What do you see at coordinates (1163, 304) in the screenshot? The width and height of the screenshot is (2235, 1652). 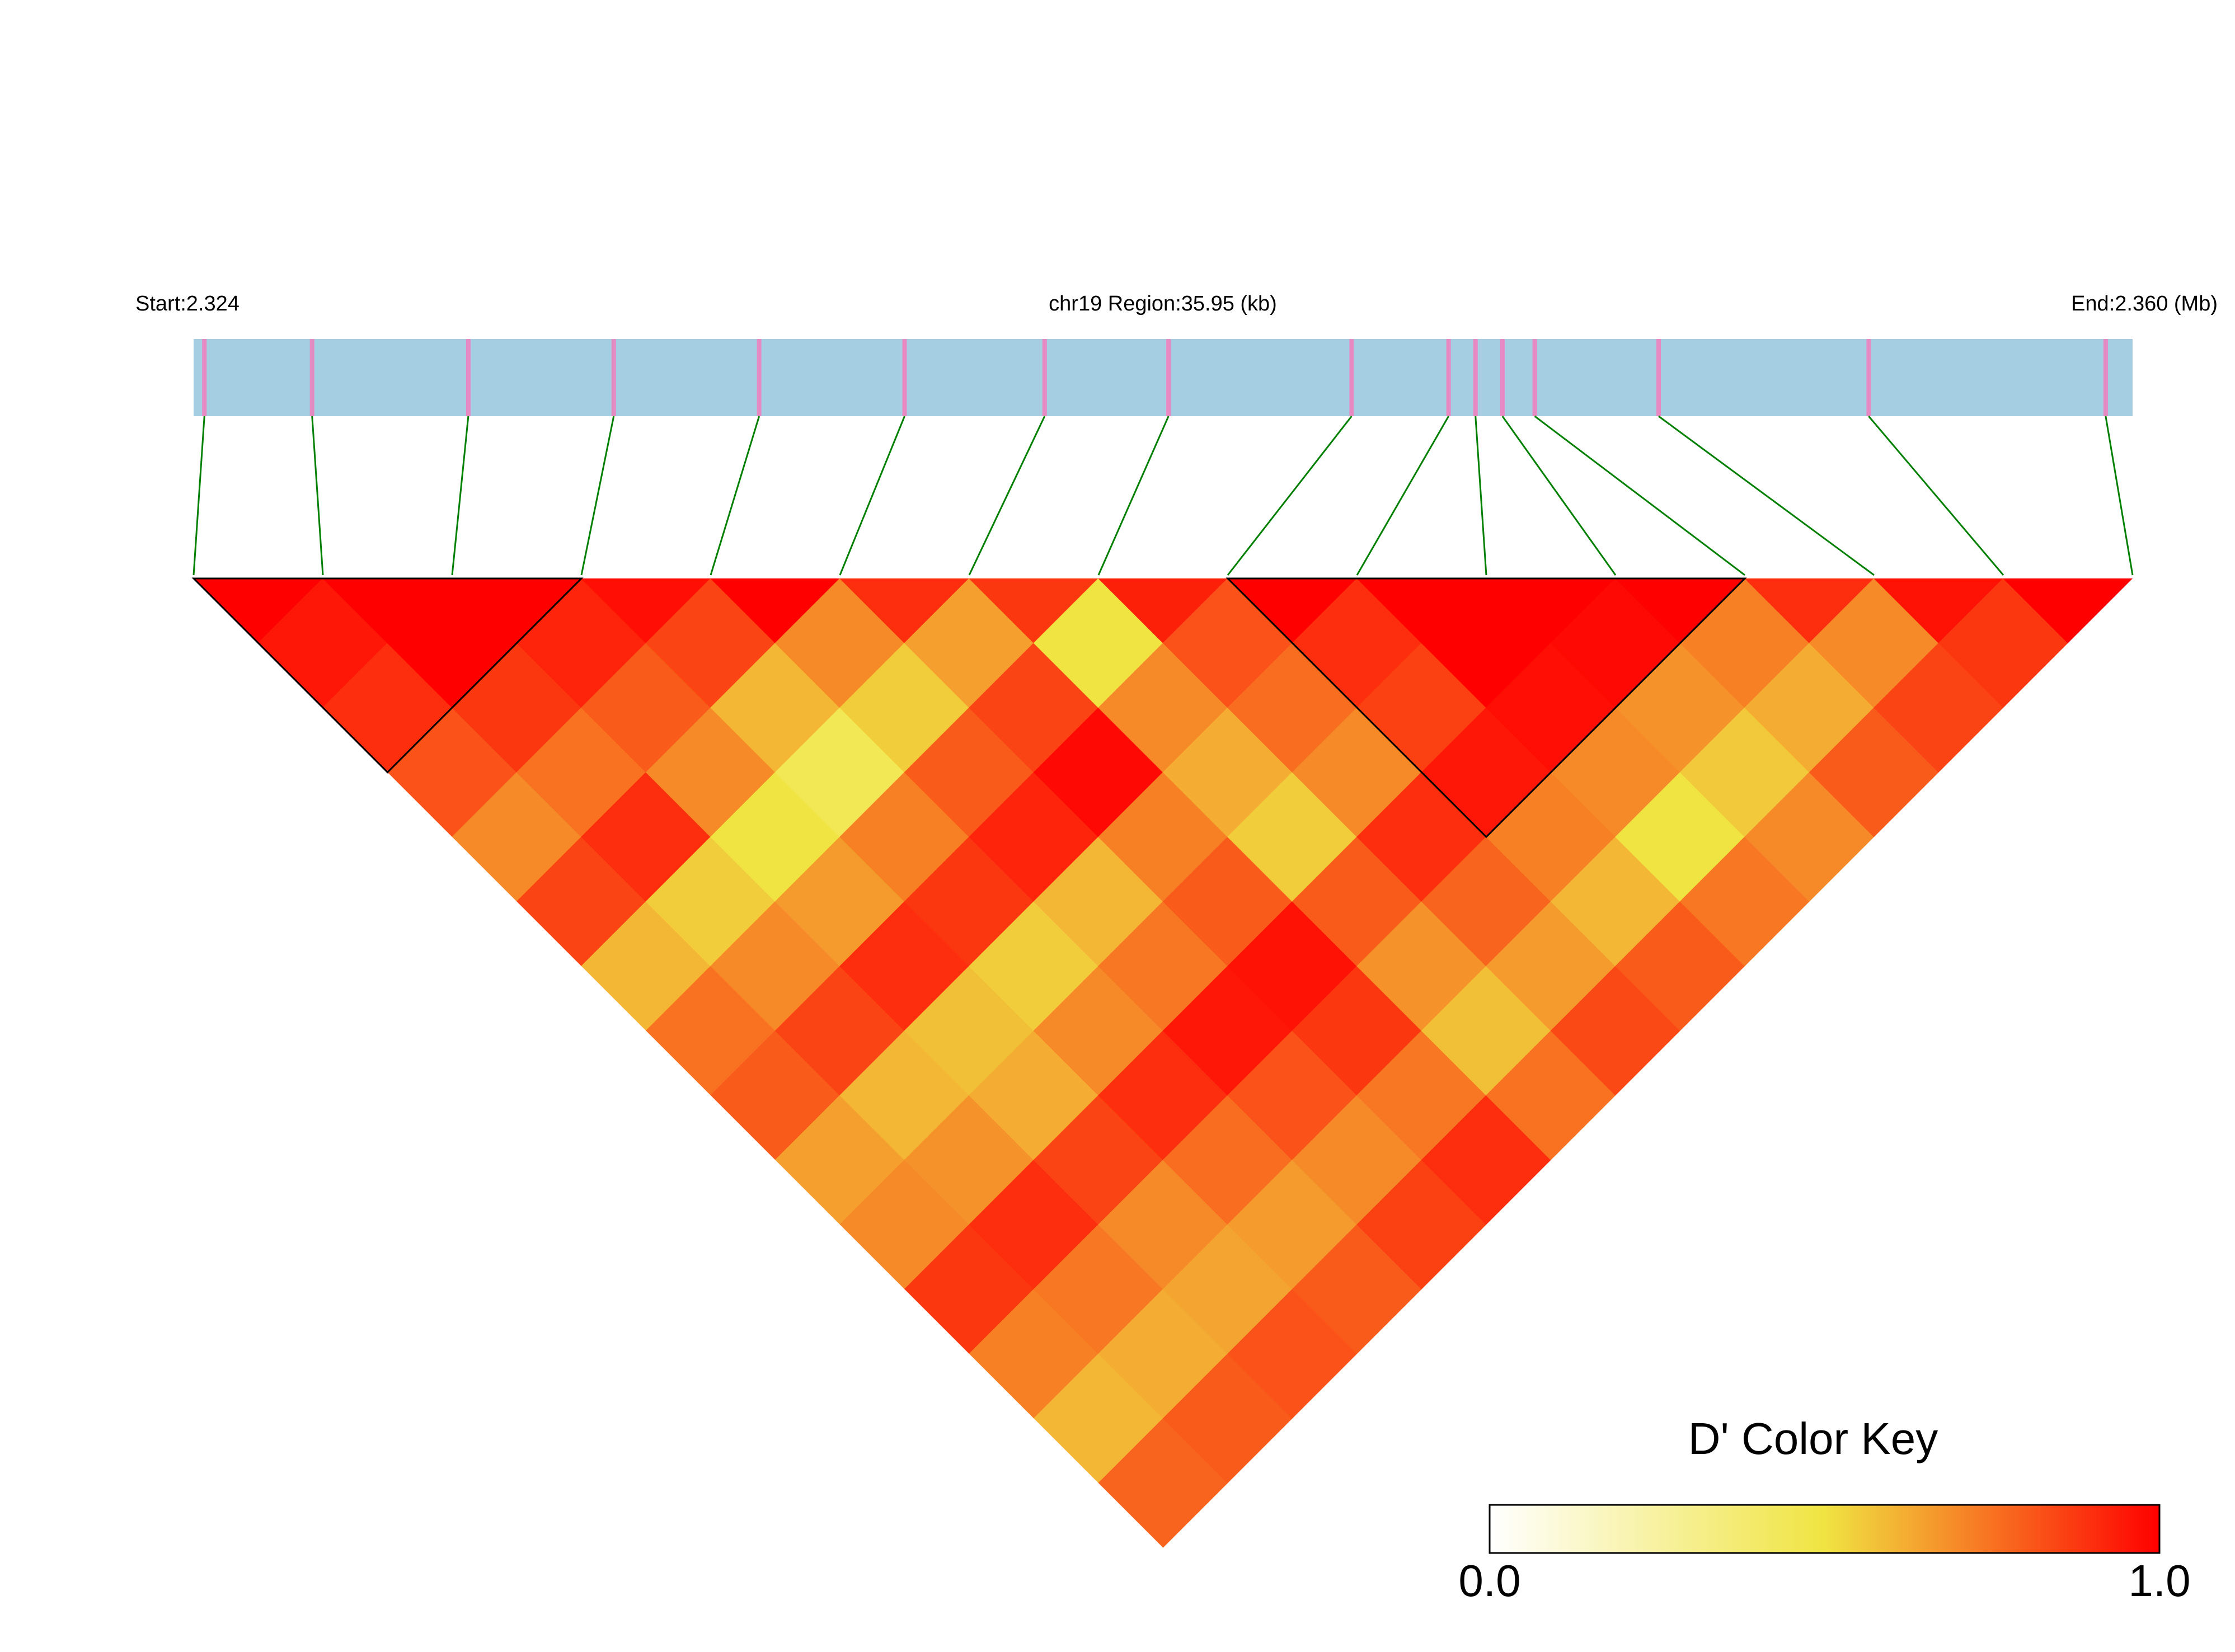 I see `region-label: chr19 Region:35.95 (kb)` at bounding box center [1163, 304].